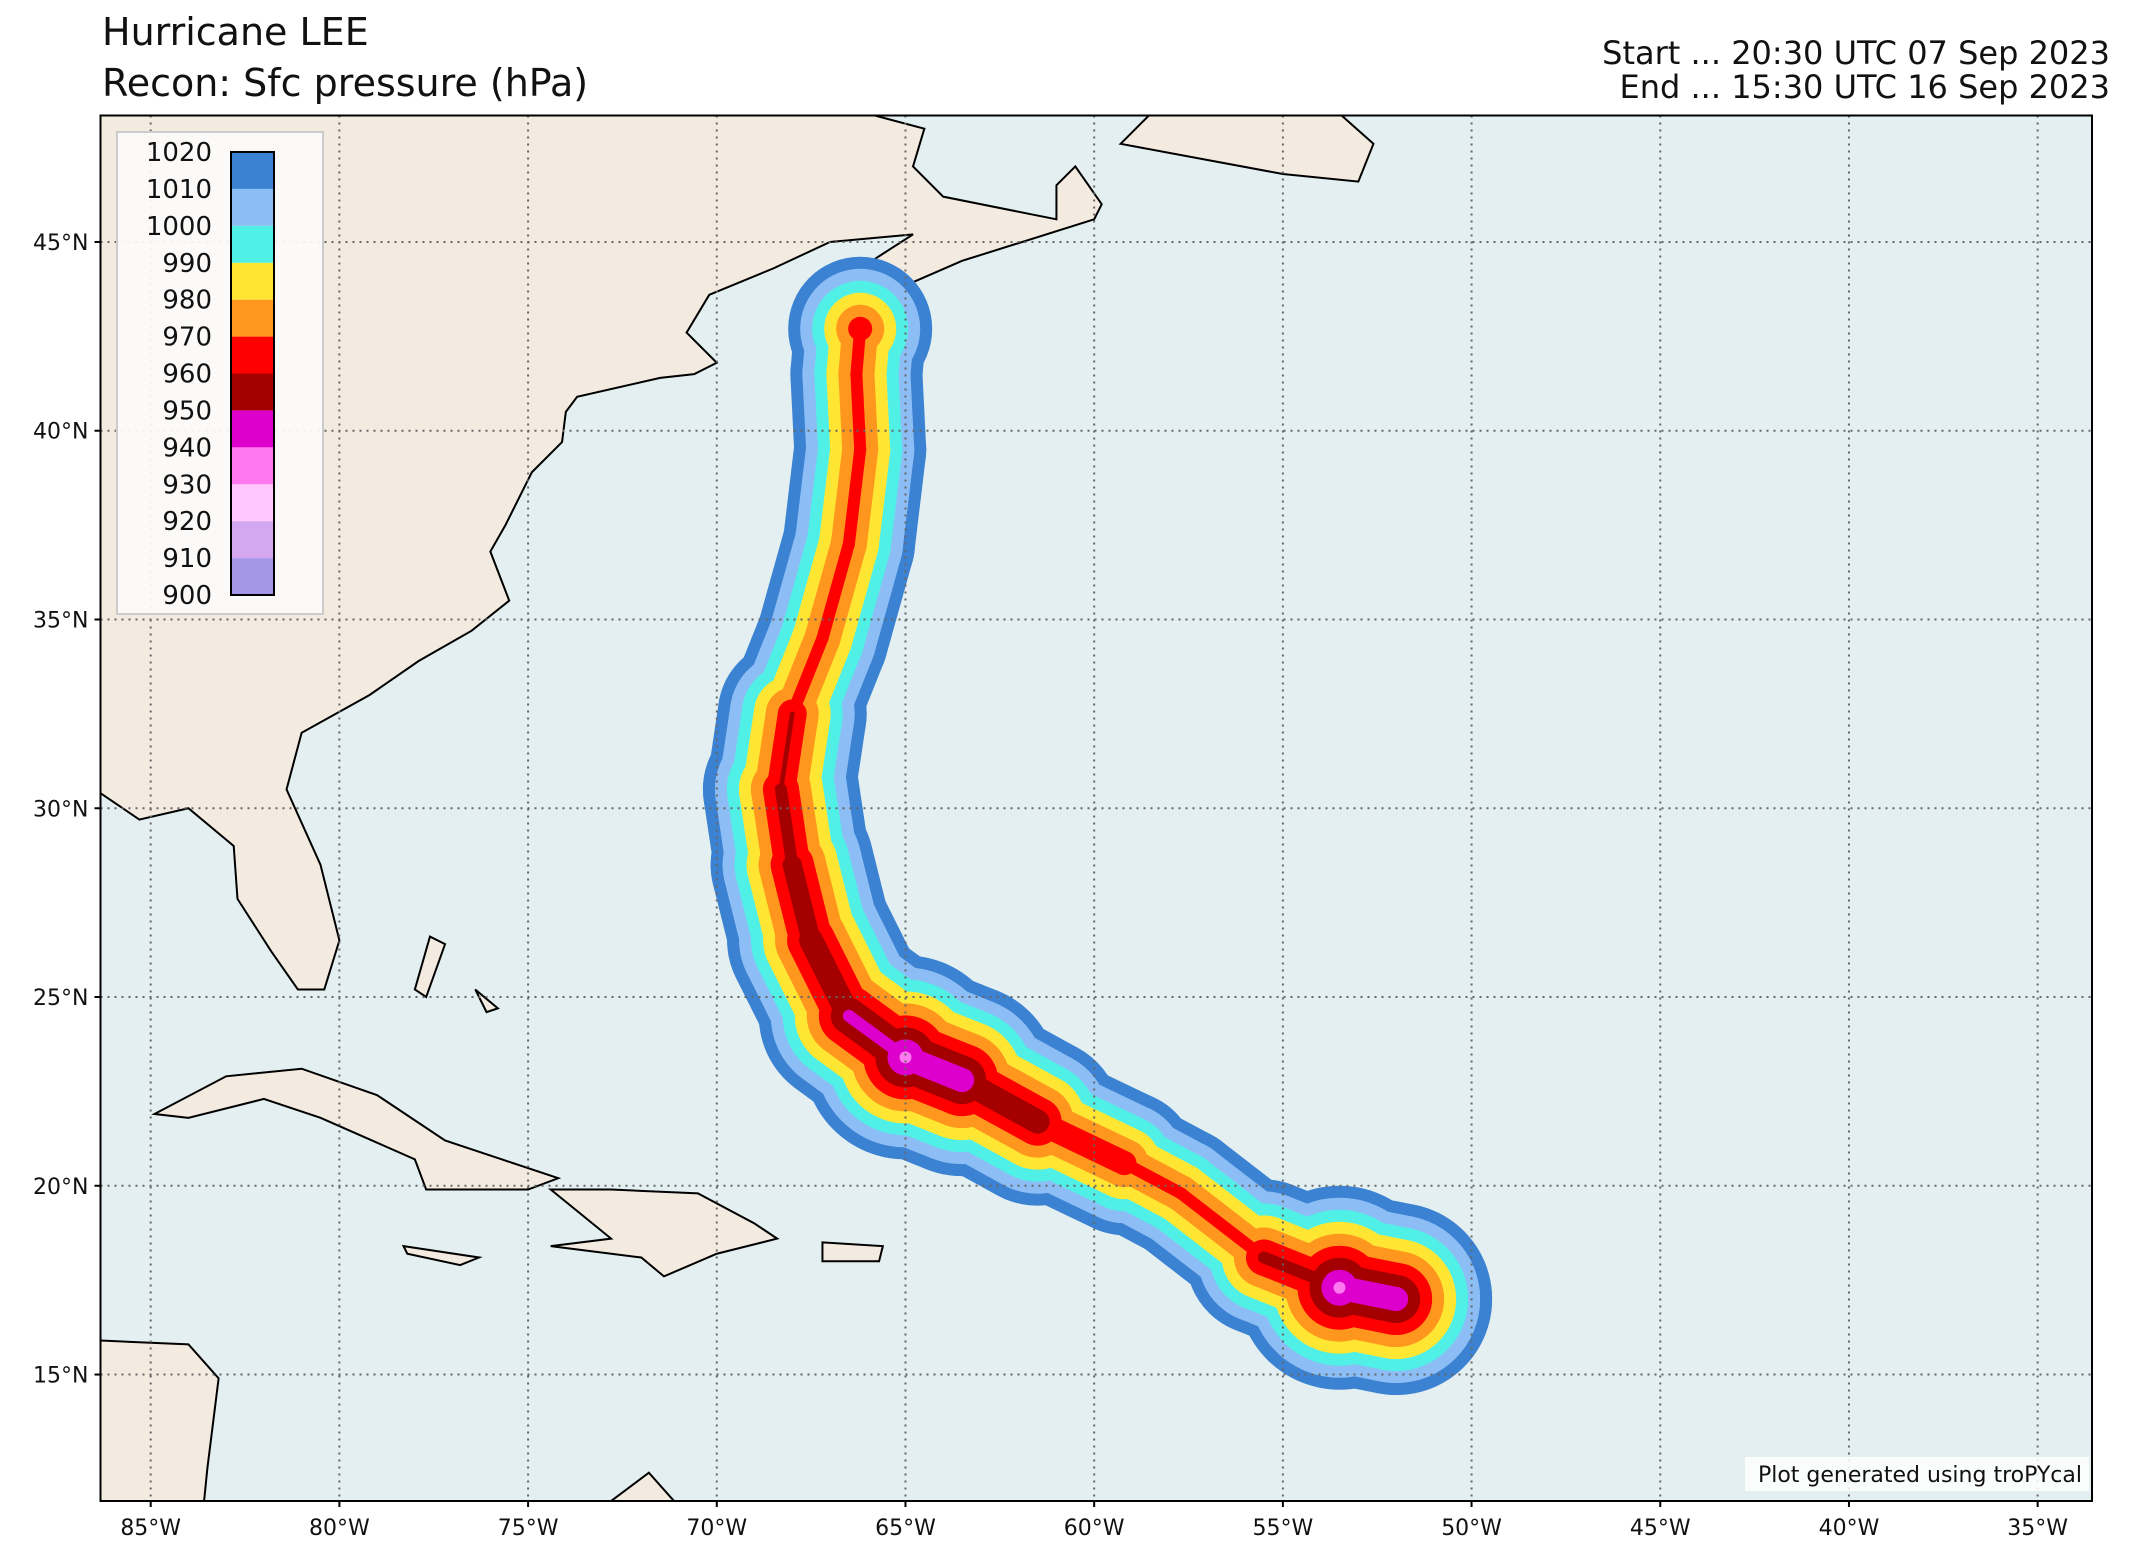 Image resolution: width=2130 pixels, height=1562 pixels. I want to click on colorbar-label: 960, so click(187, 375).